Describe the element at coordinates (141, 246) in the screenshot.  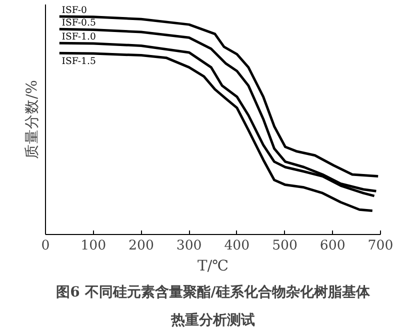
I see `x-tick-label: 200` at that location.